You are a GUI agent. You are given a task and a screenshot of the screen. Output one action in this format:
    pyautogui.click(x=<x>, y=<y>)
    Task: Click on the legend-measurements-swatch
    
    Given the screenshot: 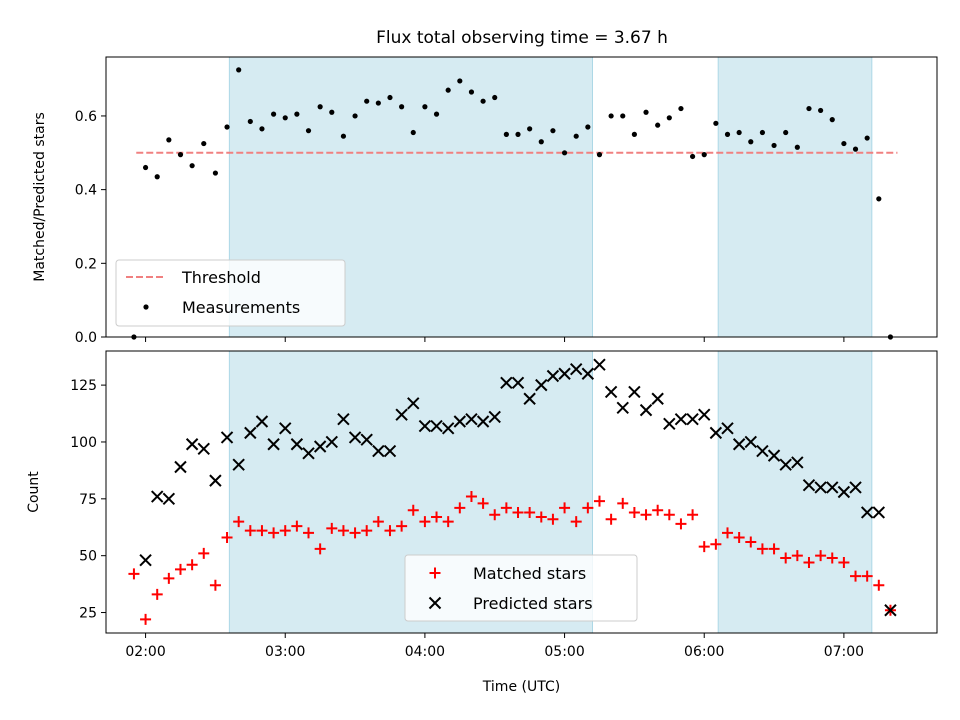 What is the action you would take?
    pyautogui.click(x=146, y=307)
    